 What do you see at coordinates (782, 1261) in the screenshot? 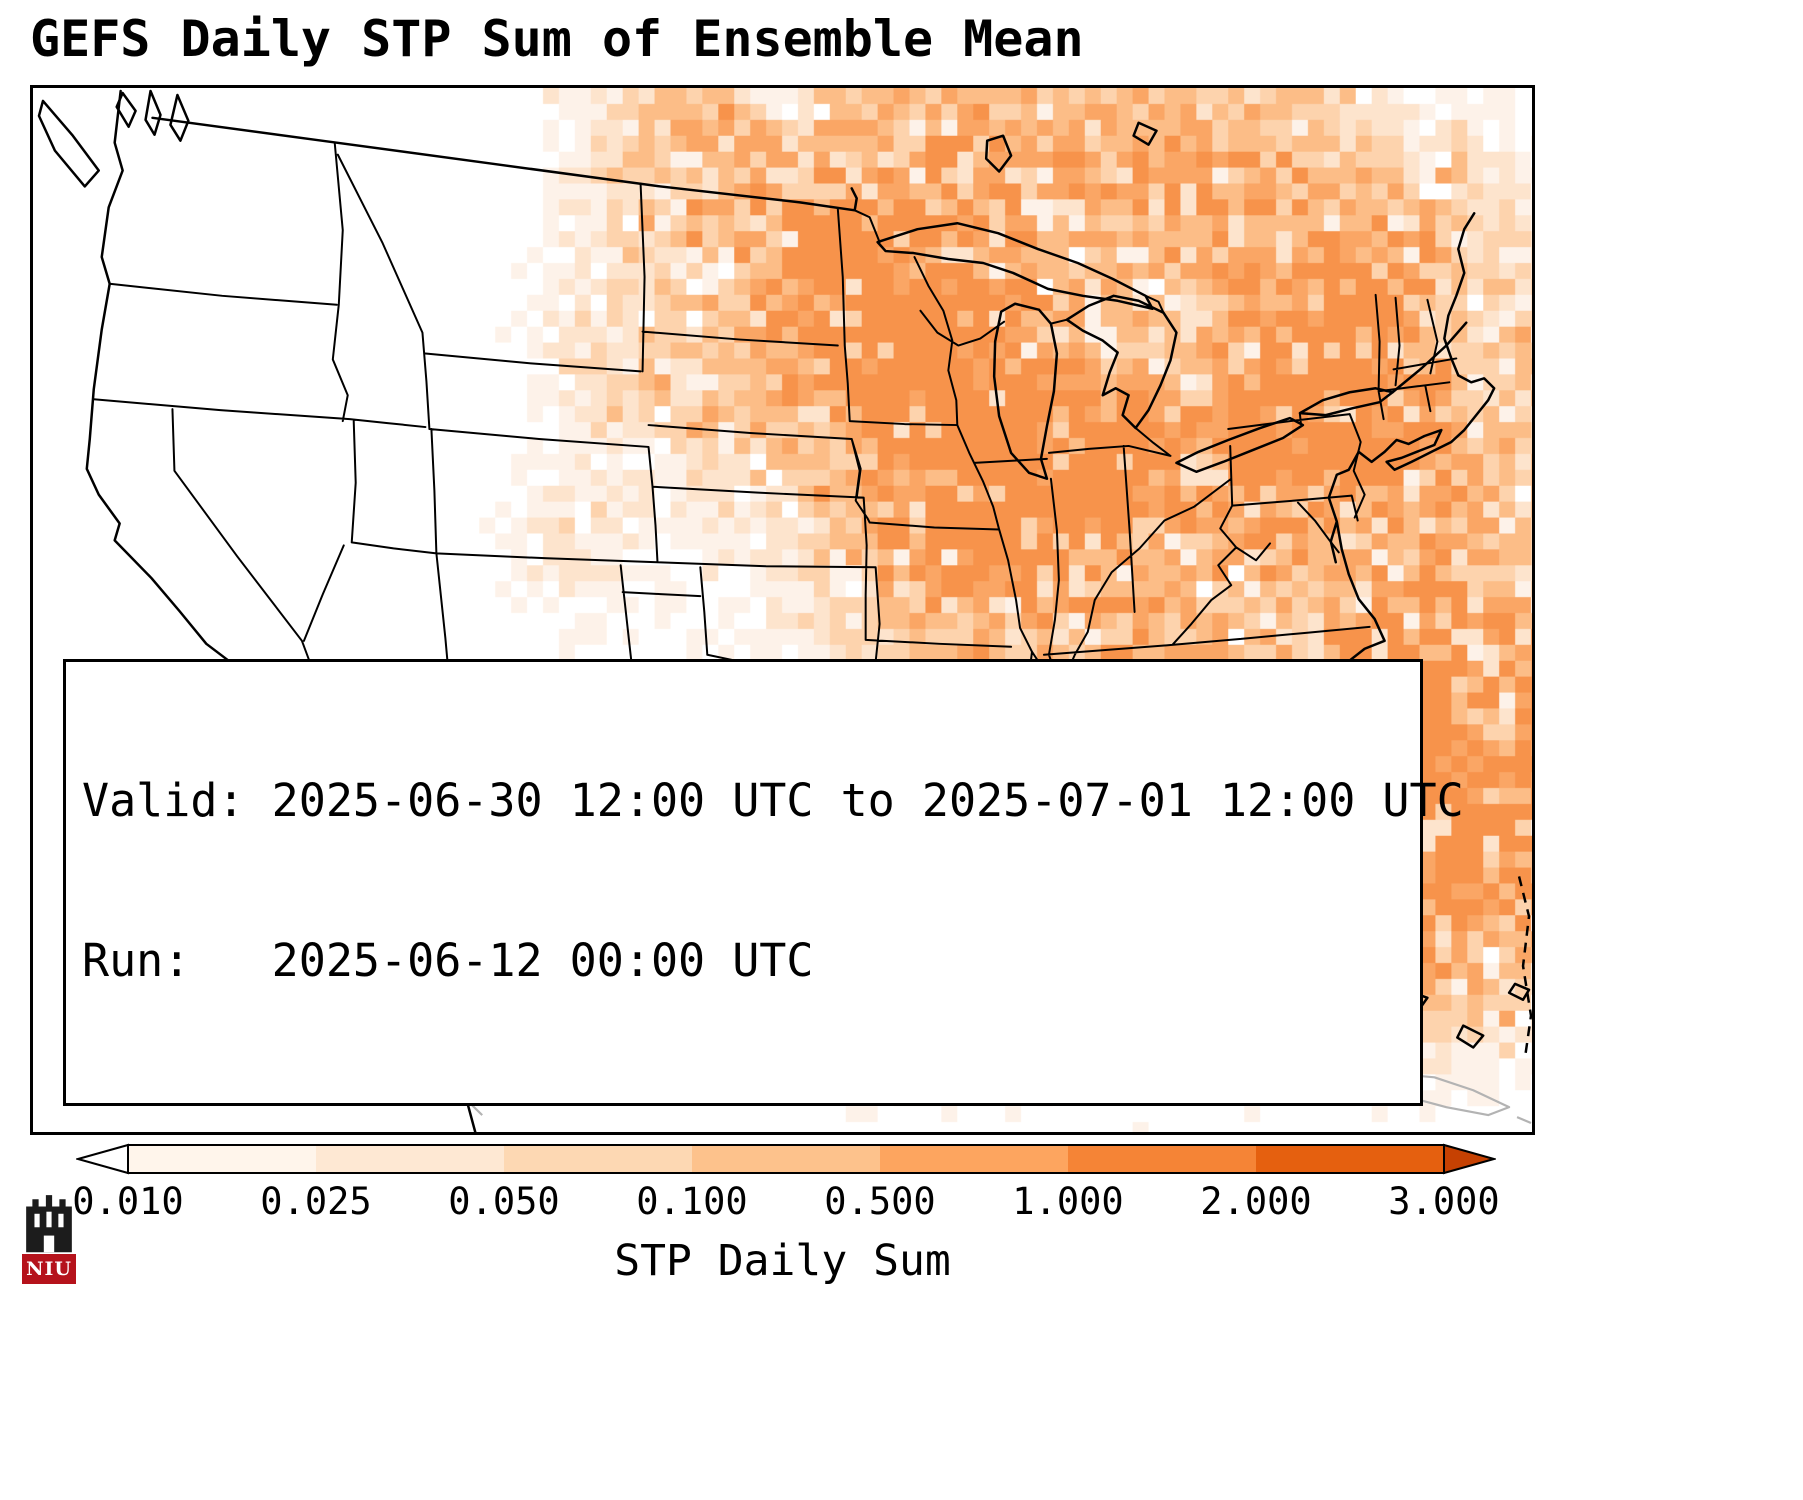
I see `colorbar-label: STP Daily Sum` at bounding box center [782, 1261].